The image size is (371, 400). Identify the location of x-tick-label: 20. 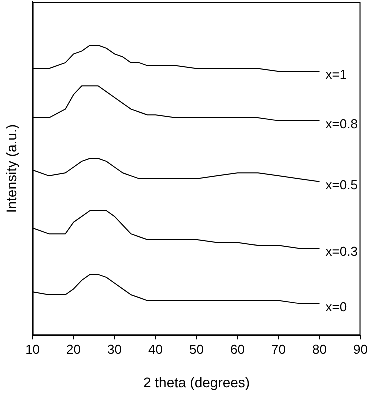
(74, 349).